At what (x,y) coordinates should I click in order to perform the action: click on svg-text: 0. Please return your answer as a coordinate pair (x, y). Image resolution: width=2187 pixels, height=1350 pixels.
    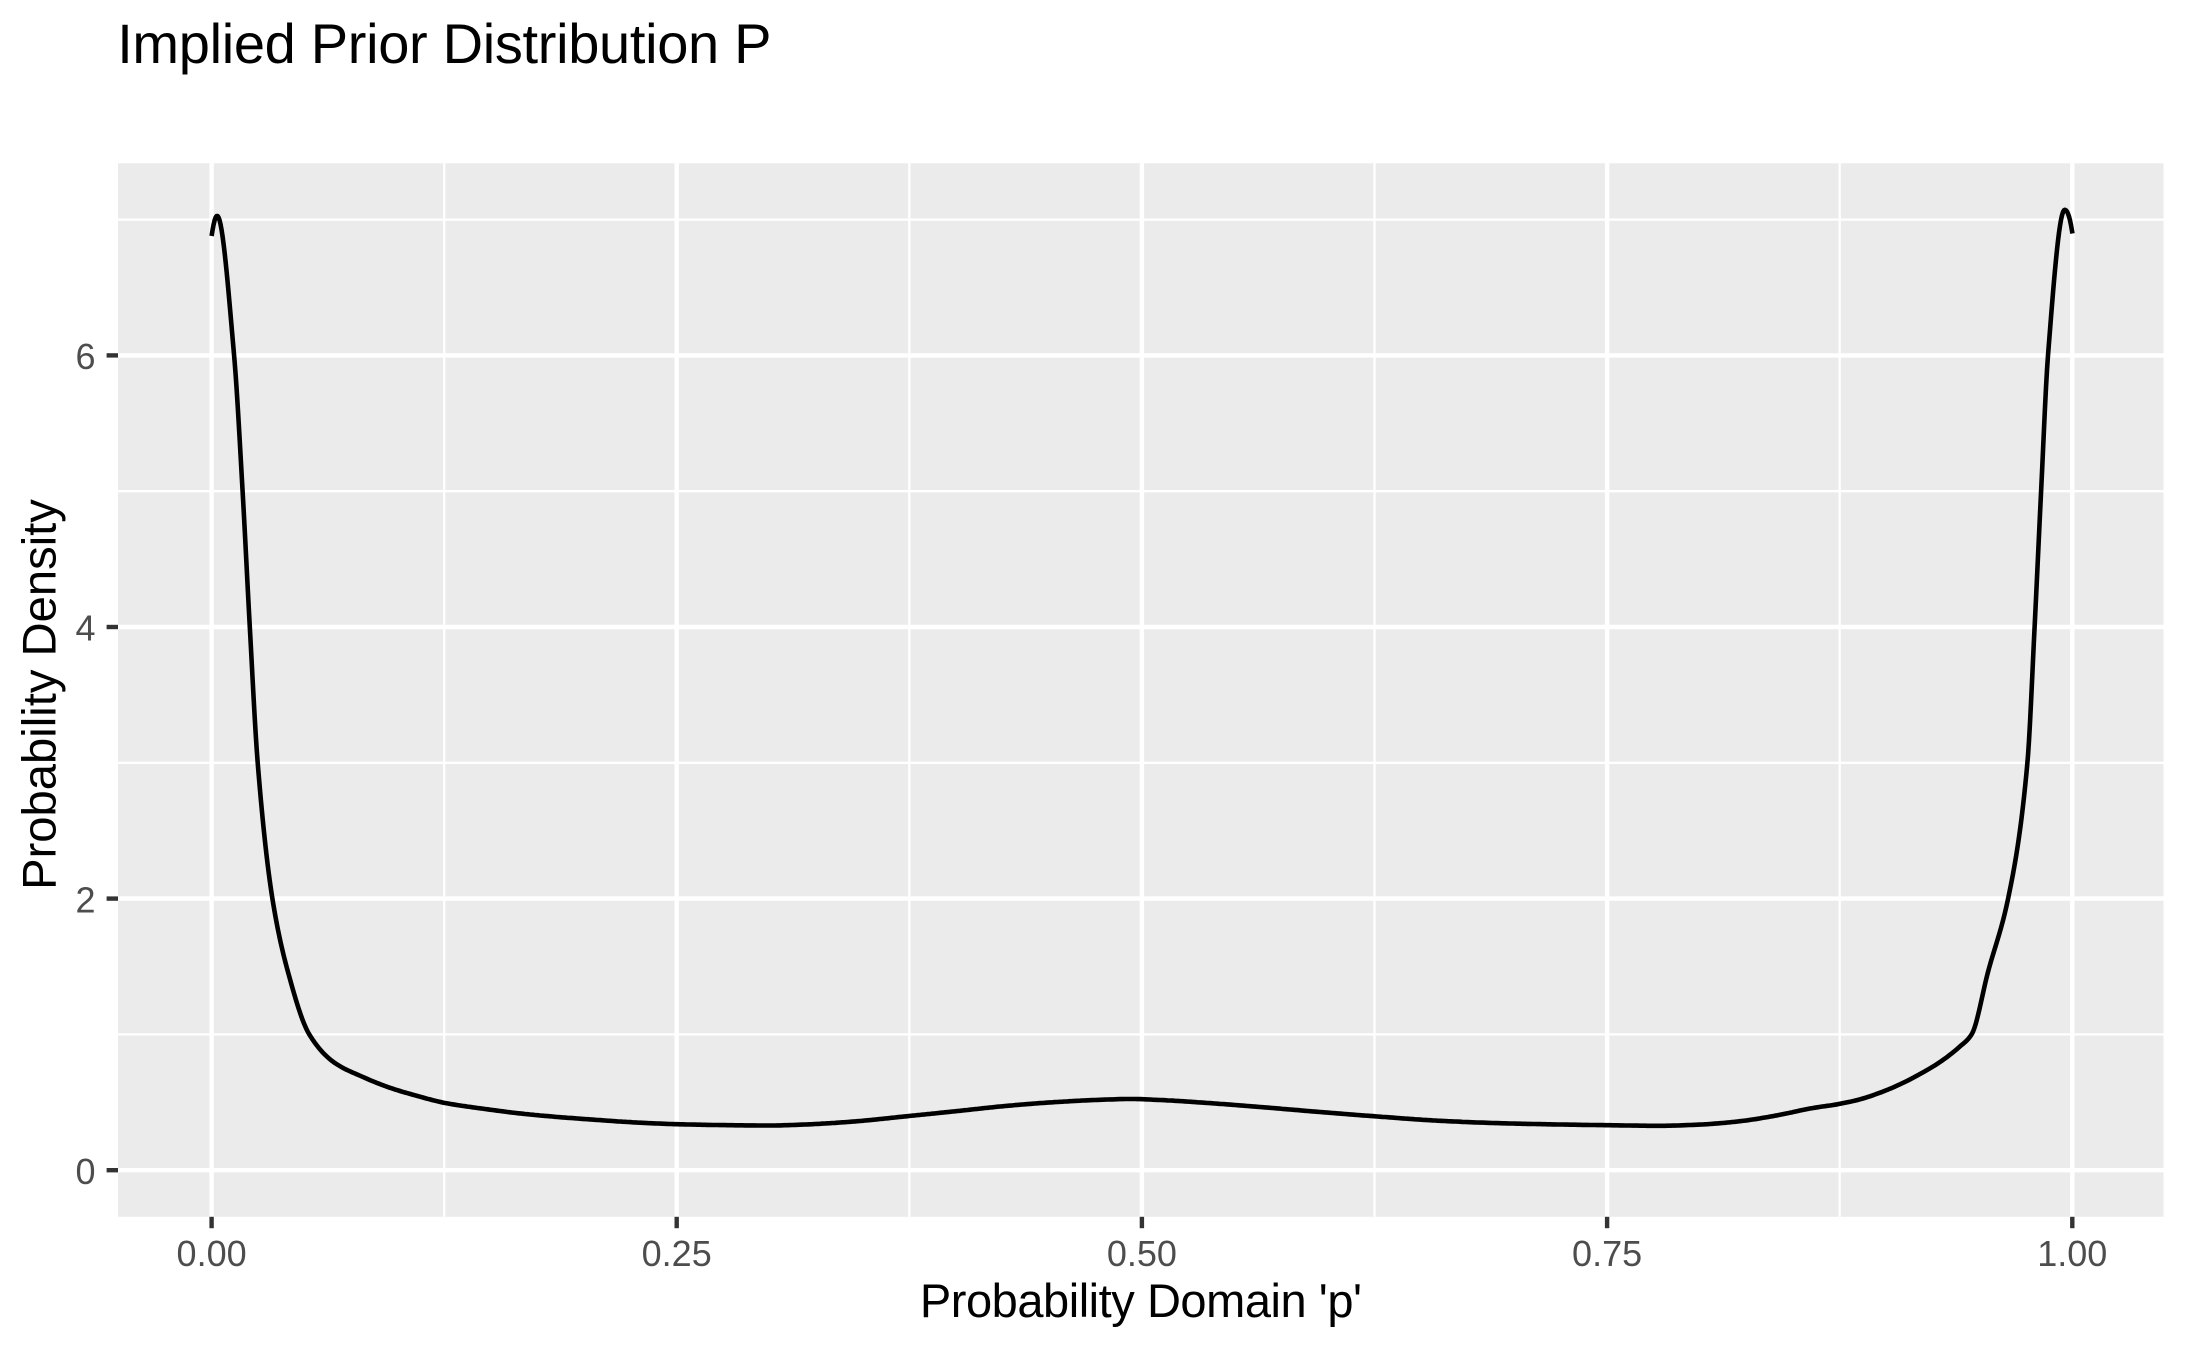
    Looking at the image, I should click on (85, 1171).